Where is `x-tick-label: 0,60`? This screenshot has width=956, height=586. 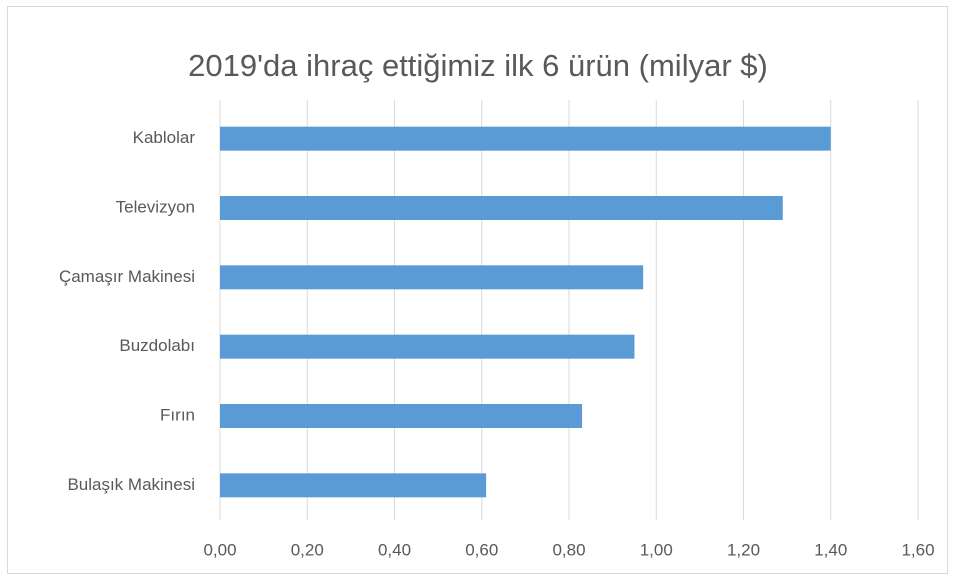
x-tick-label: 0,60 is located at coordinates (481, 549).